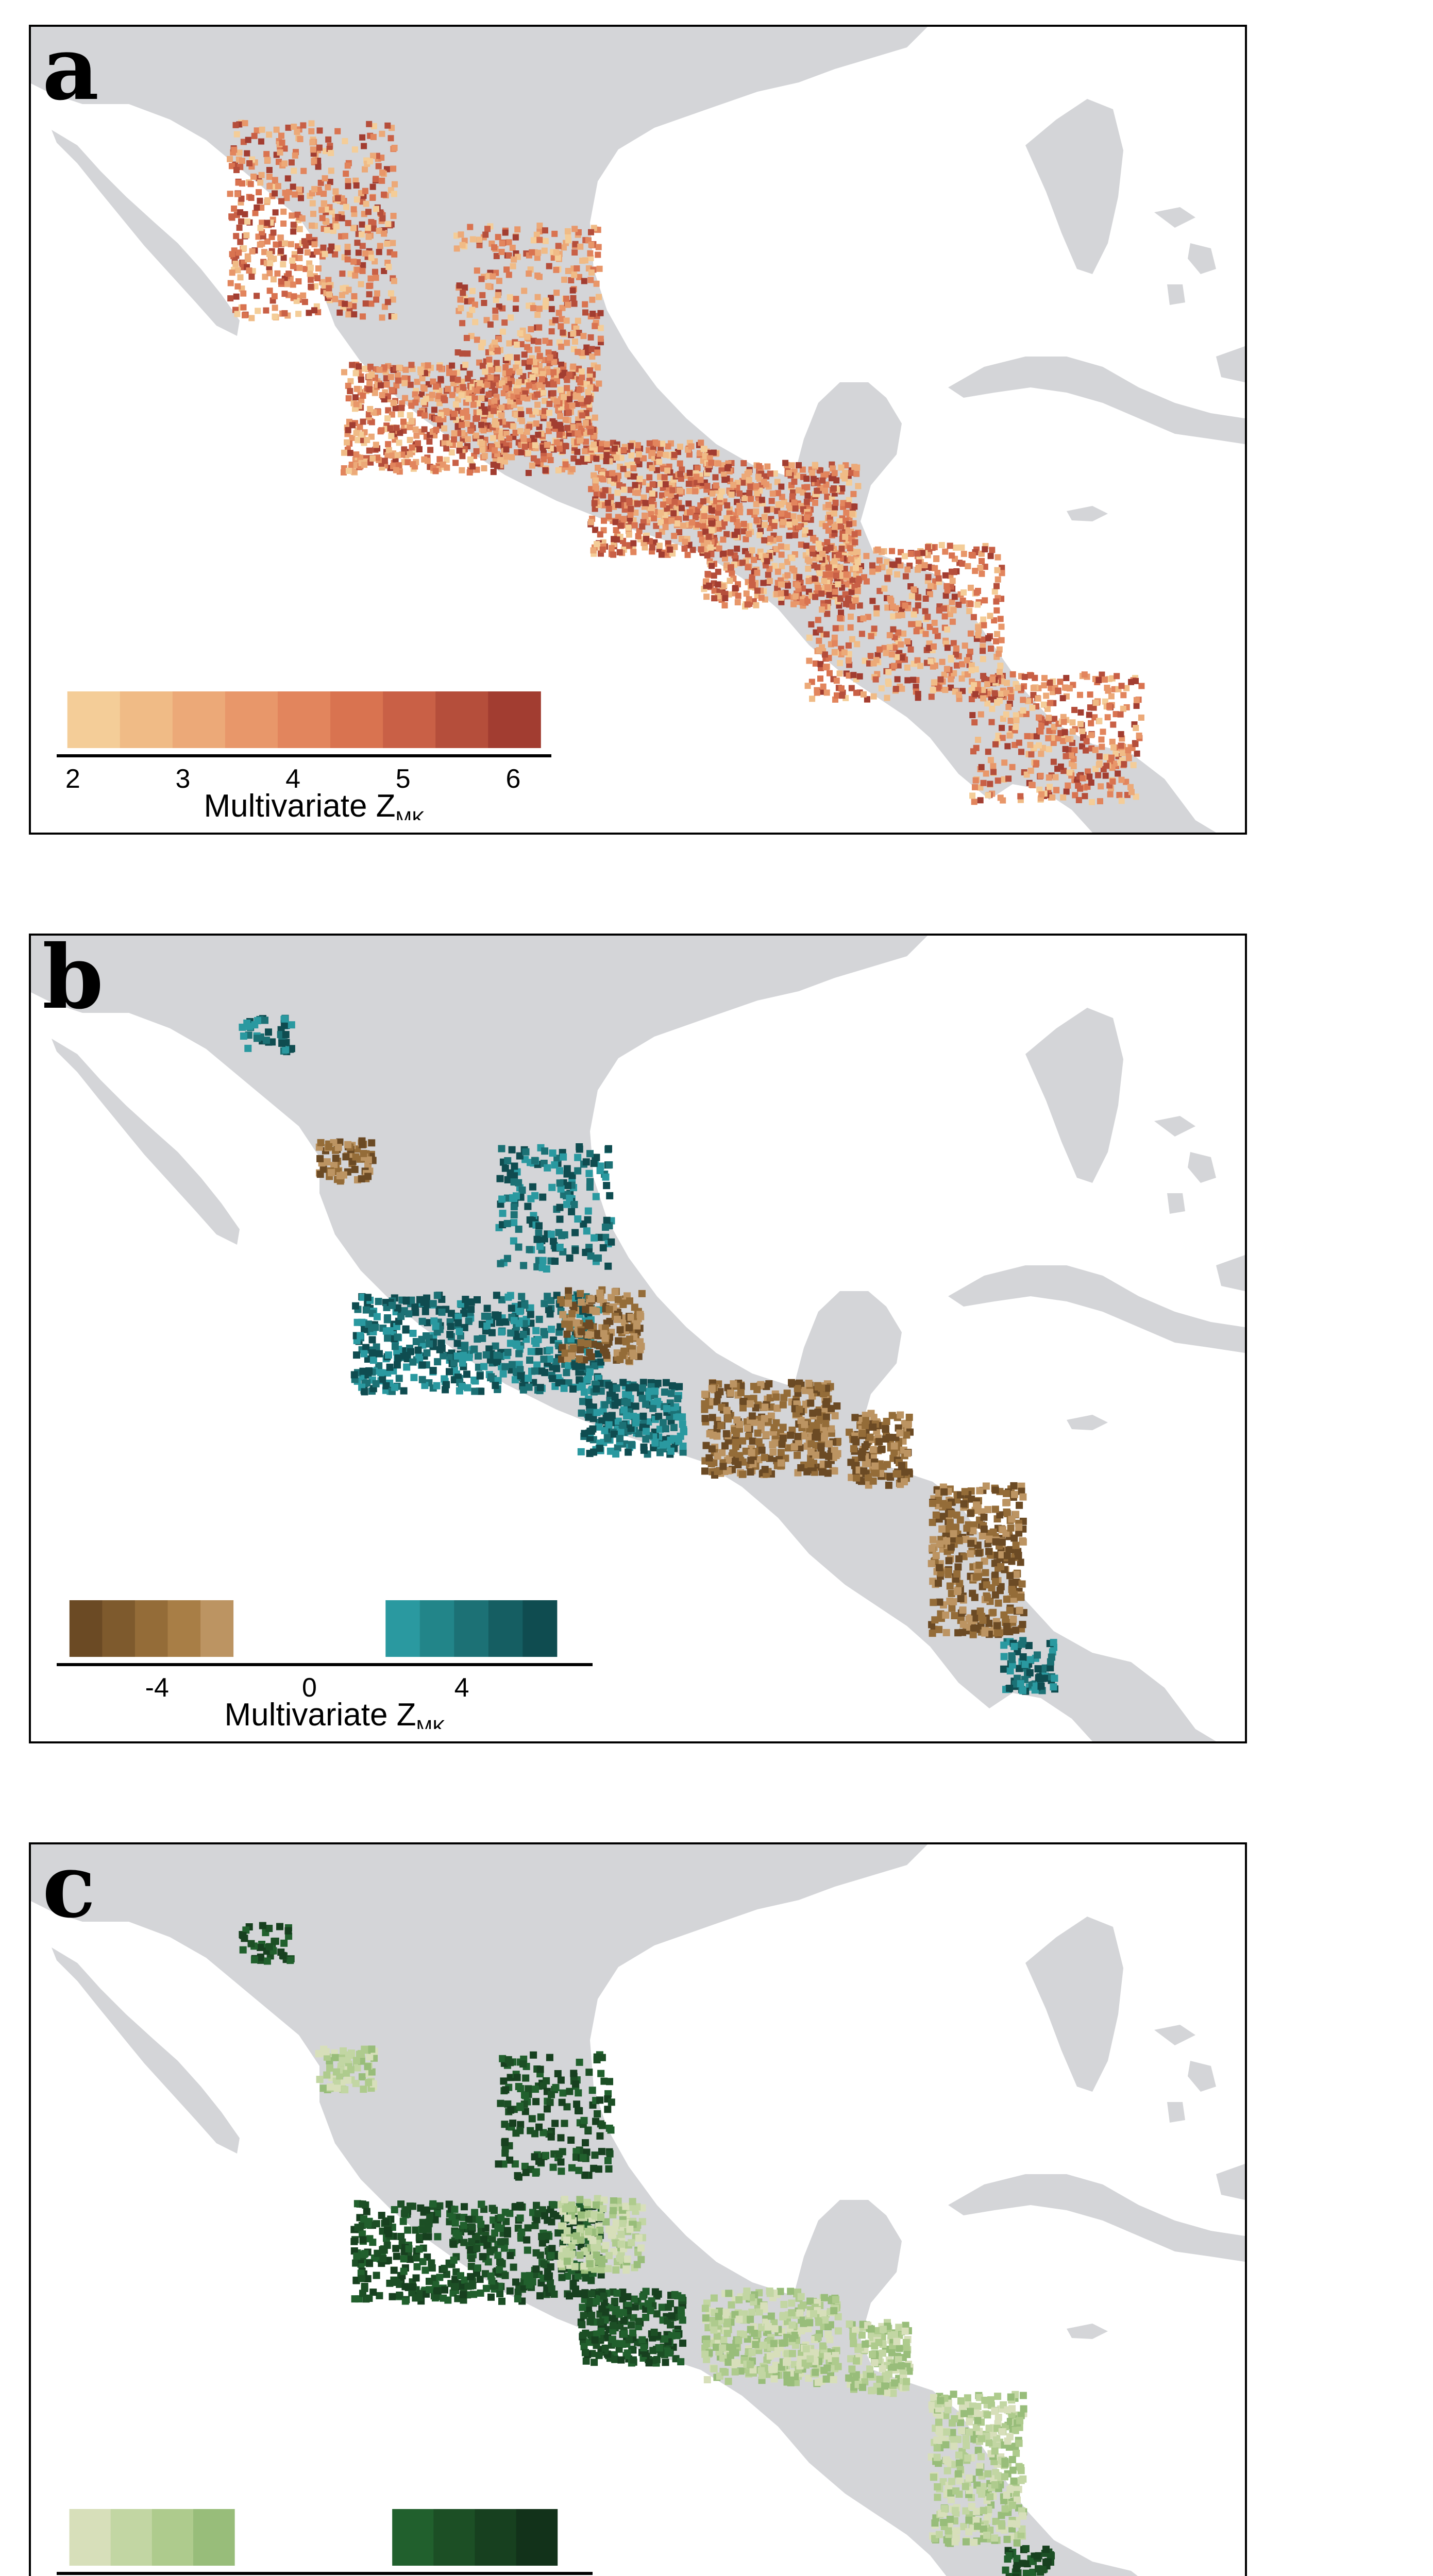 This screenshot has height=2576, width=1433. I want to click on raster-cells, so click(671, 1387).